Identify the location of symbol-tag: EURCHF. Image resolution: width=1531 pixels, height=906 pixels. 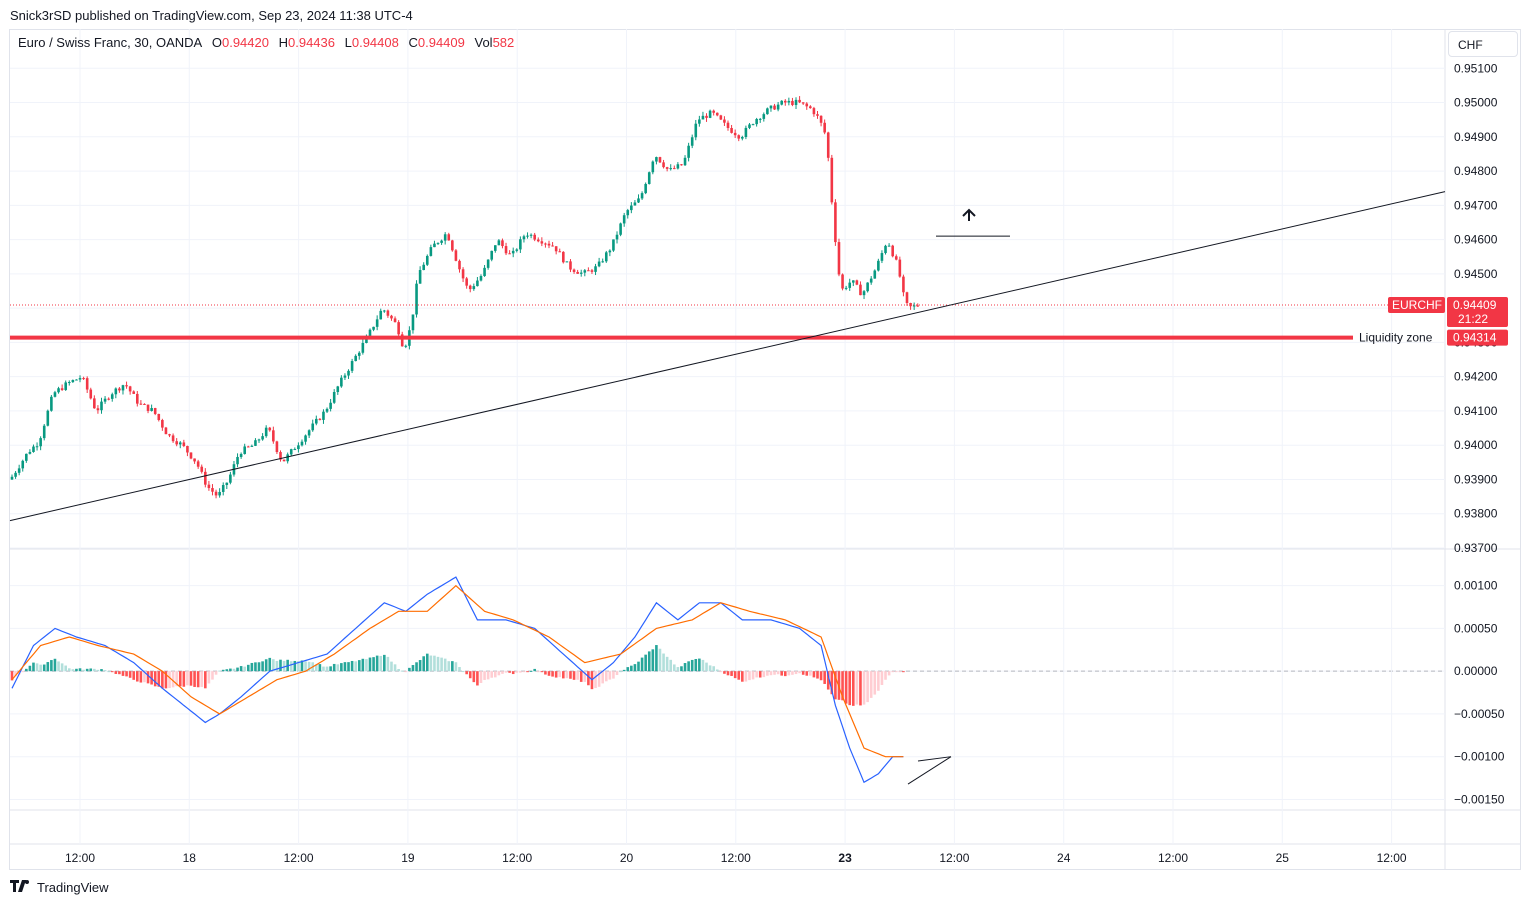
(1417, 305).